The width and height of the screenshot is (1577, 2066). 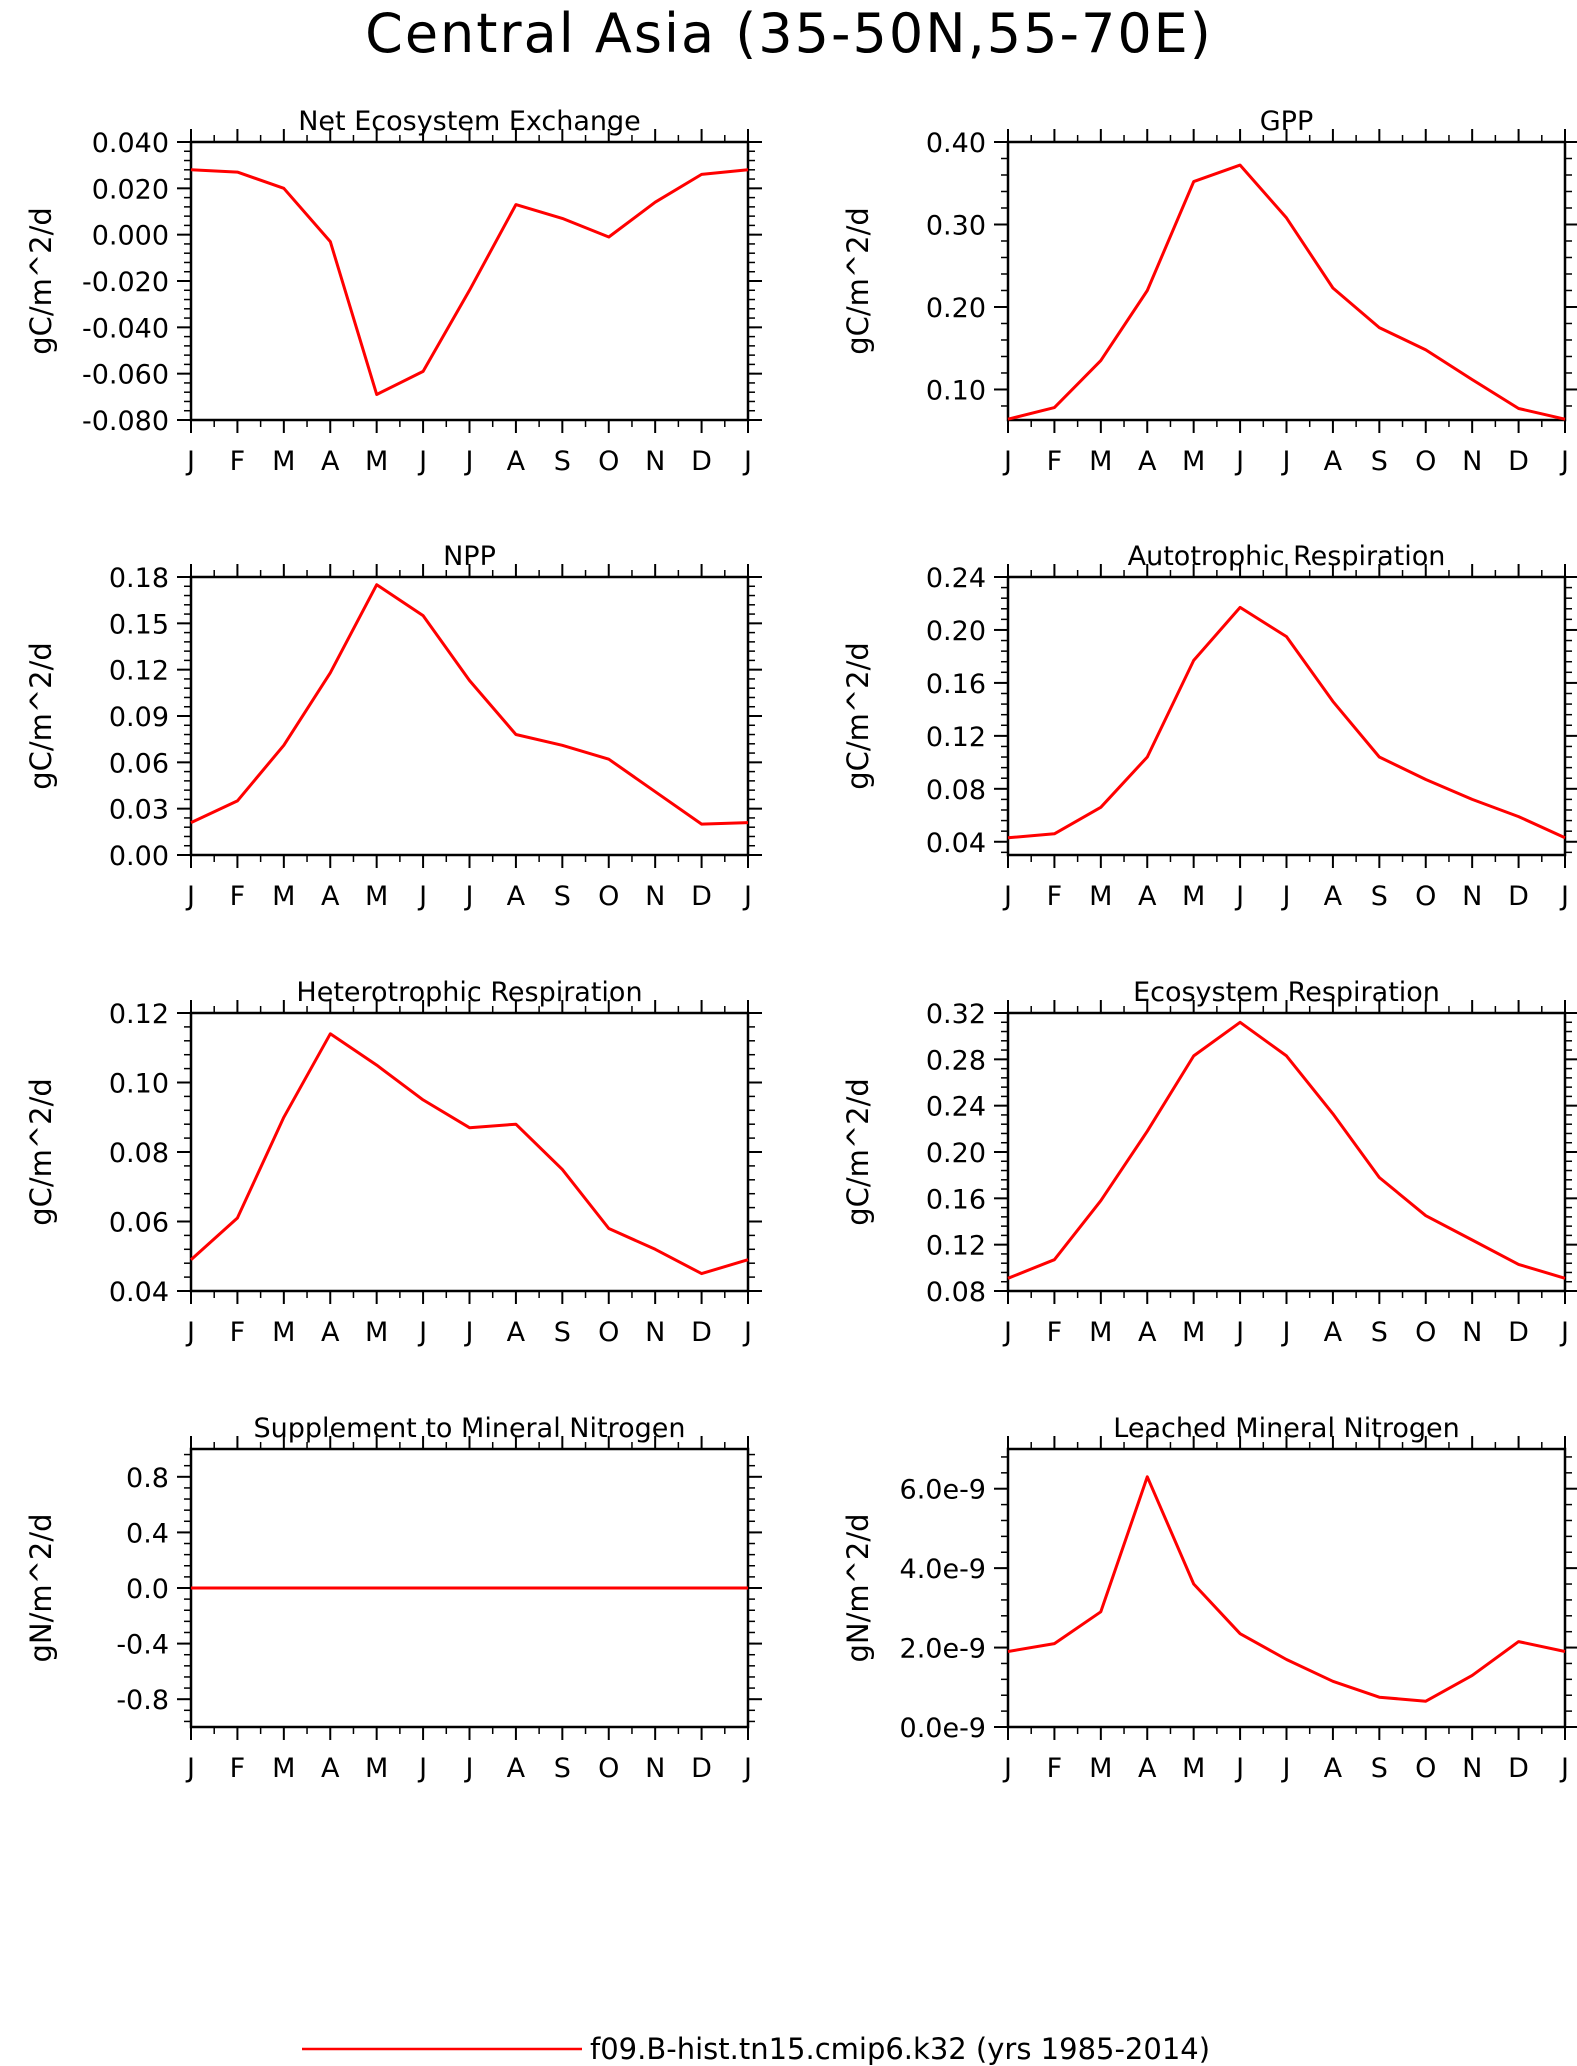 What do you see at coordinates (943, 1490) in the screenshot?
I see `y-tick-label: 6.0e-9` at bounding box center [943, 1490].